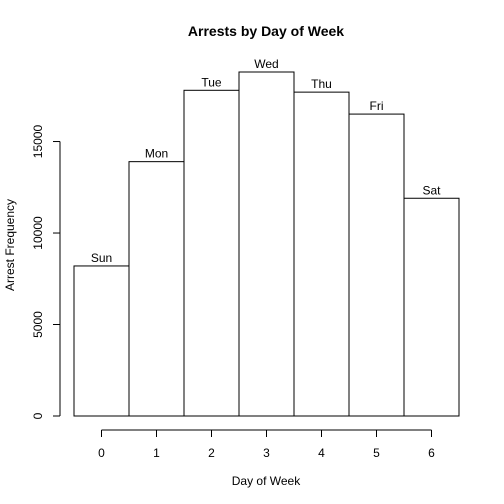  Describe the element at coordinates (38, 415) in the screenshot. I see `y-tick-label: 0` at that location.